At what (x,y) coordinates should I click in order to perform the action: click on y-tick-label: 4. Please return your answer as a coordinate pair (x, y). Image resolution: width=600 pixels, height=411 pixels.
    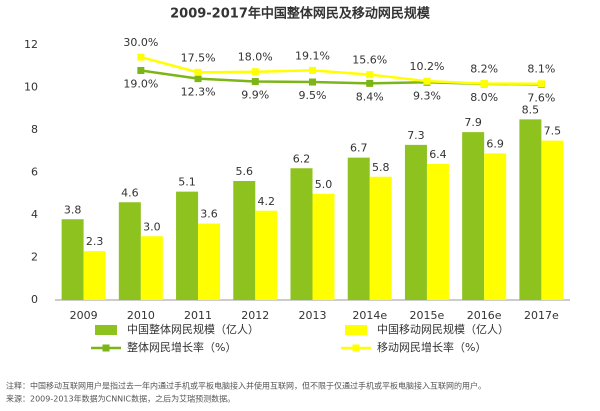
    Looking at the image, I should click on (34, 214).